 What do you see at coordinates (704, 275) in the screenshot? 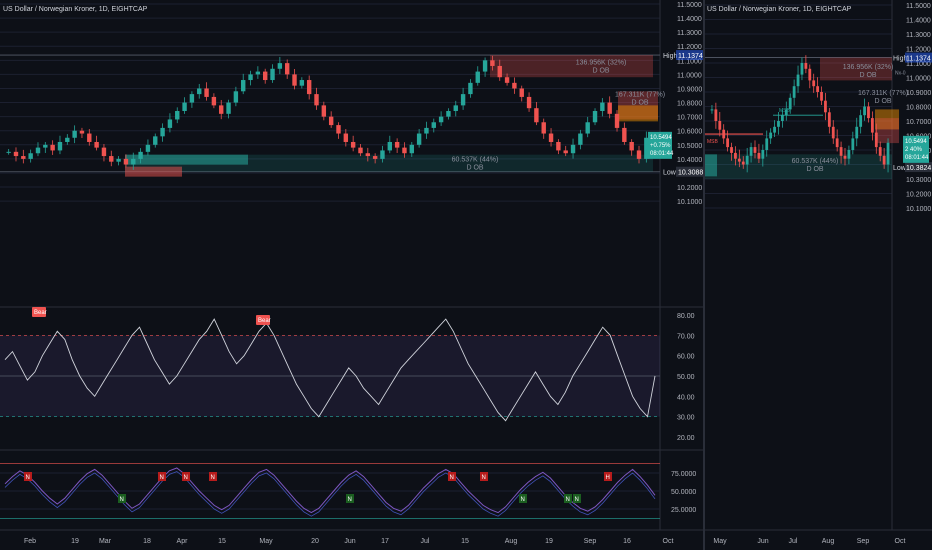
I see `pane-divider` at bounding box center [704, 275].